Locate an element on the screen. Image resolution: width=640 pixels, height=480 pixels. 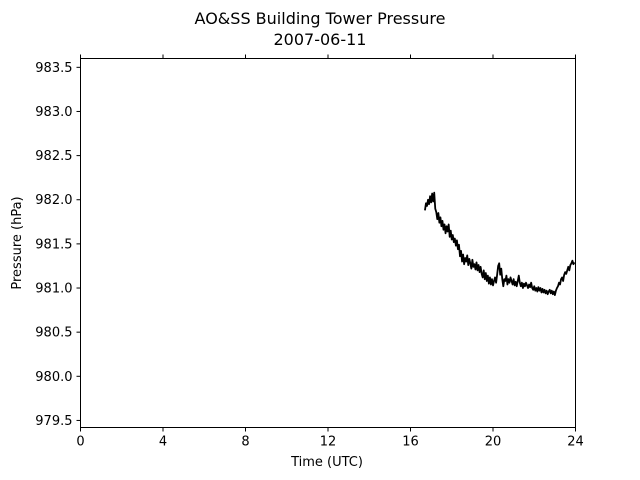
chart-title: AO&SS Building Tower Pressure is located at coordinates (320, 18).